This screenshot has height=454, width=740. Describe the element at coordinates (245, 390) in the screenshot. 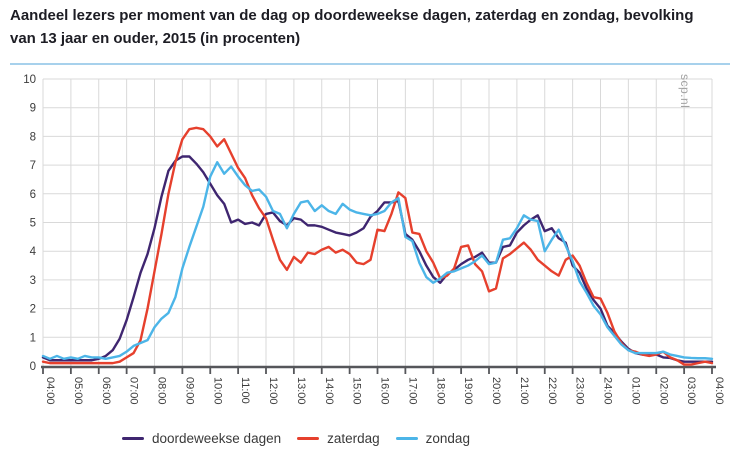

I see `x-tick-label: 11:00` at that location.